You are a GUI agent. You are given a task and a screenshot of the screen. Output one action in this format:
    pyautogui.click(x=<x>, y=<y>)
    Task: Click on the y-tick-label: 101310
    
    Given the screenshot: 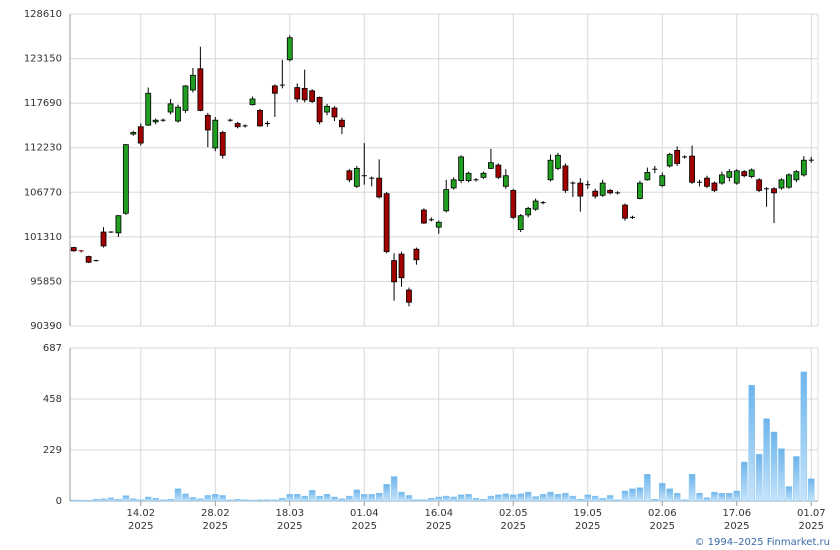 What is the action you would take?
    pyautogui.click(x=43, y=237)
    